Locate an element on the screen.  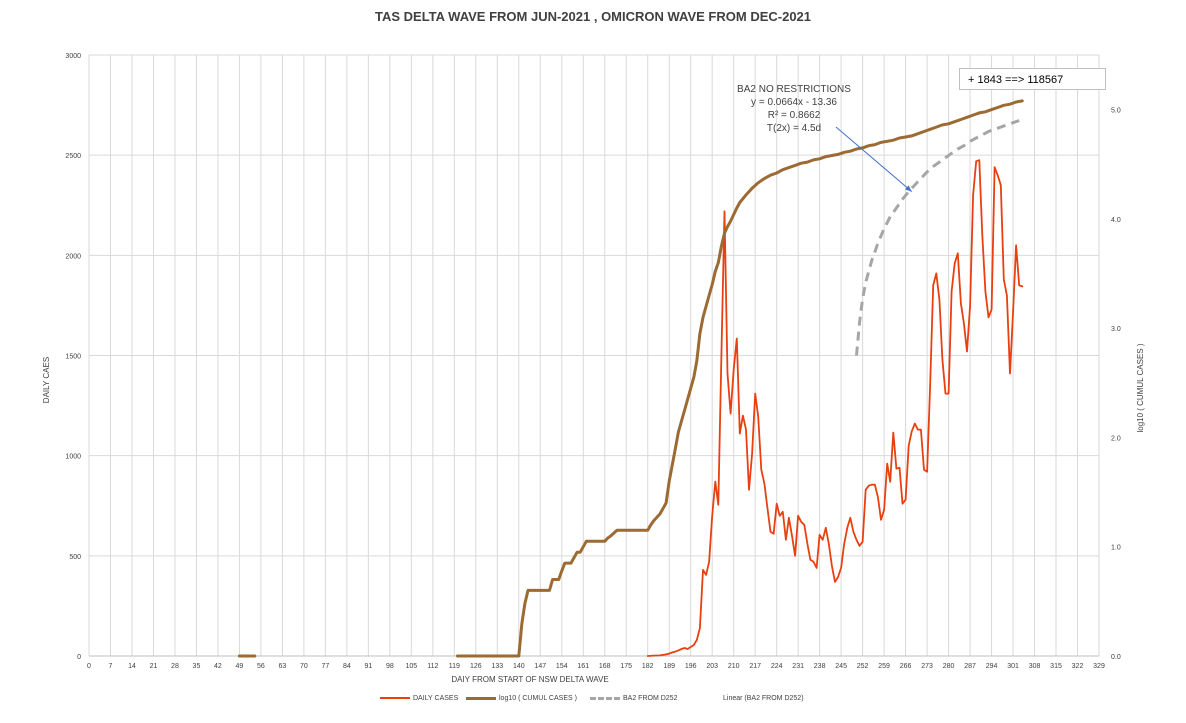
x-tick-label: 56 is located at coordinates (261, 666).